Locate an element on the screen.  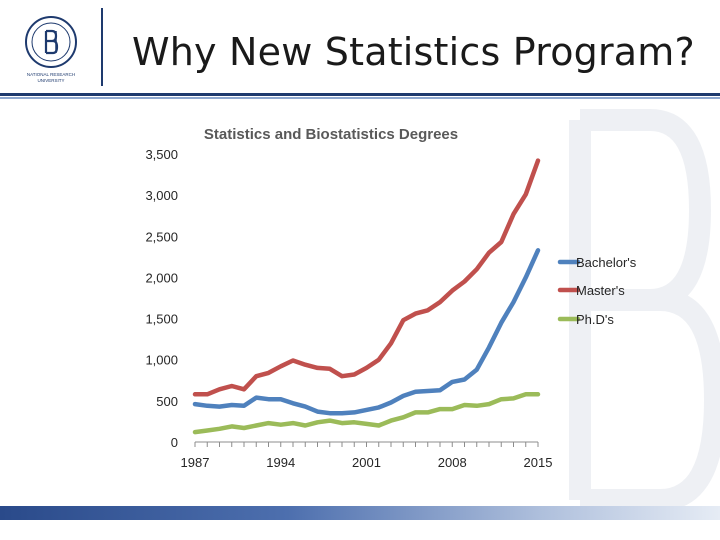
logo-text-line2: UNIVERSITY is located at coordinates (50, 80).